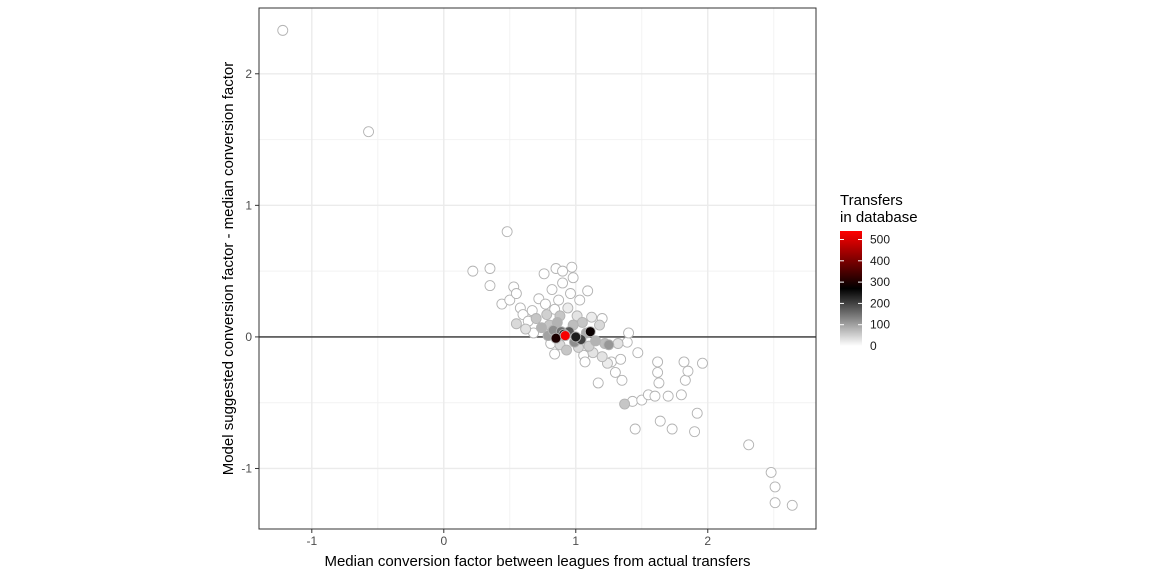 This screenshot has height=576, width=1152. I want to click on x-tick-label: -1, so click(311, 541).